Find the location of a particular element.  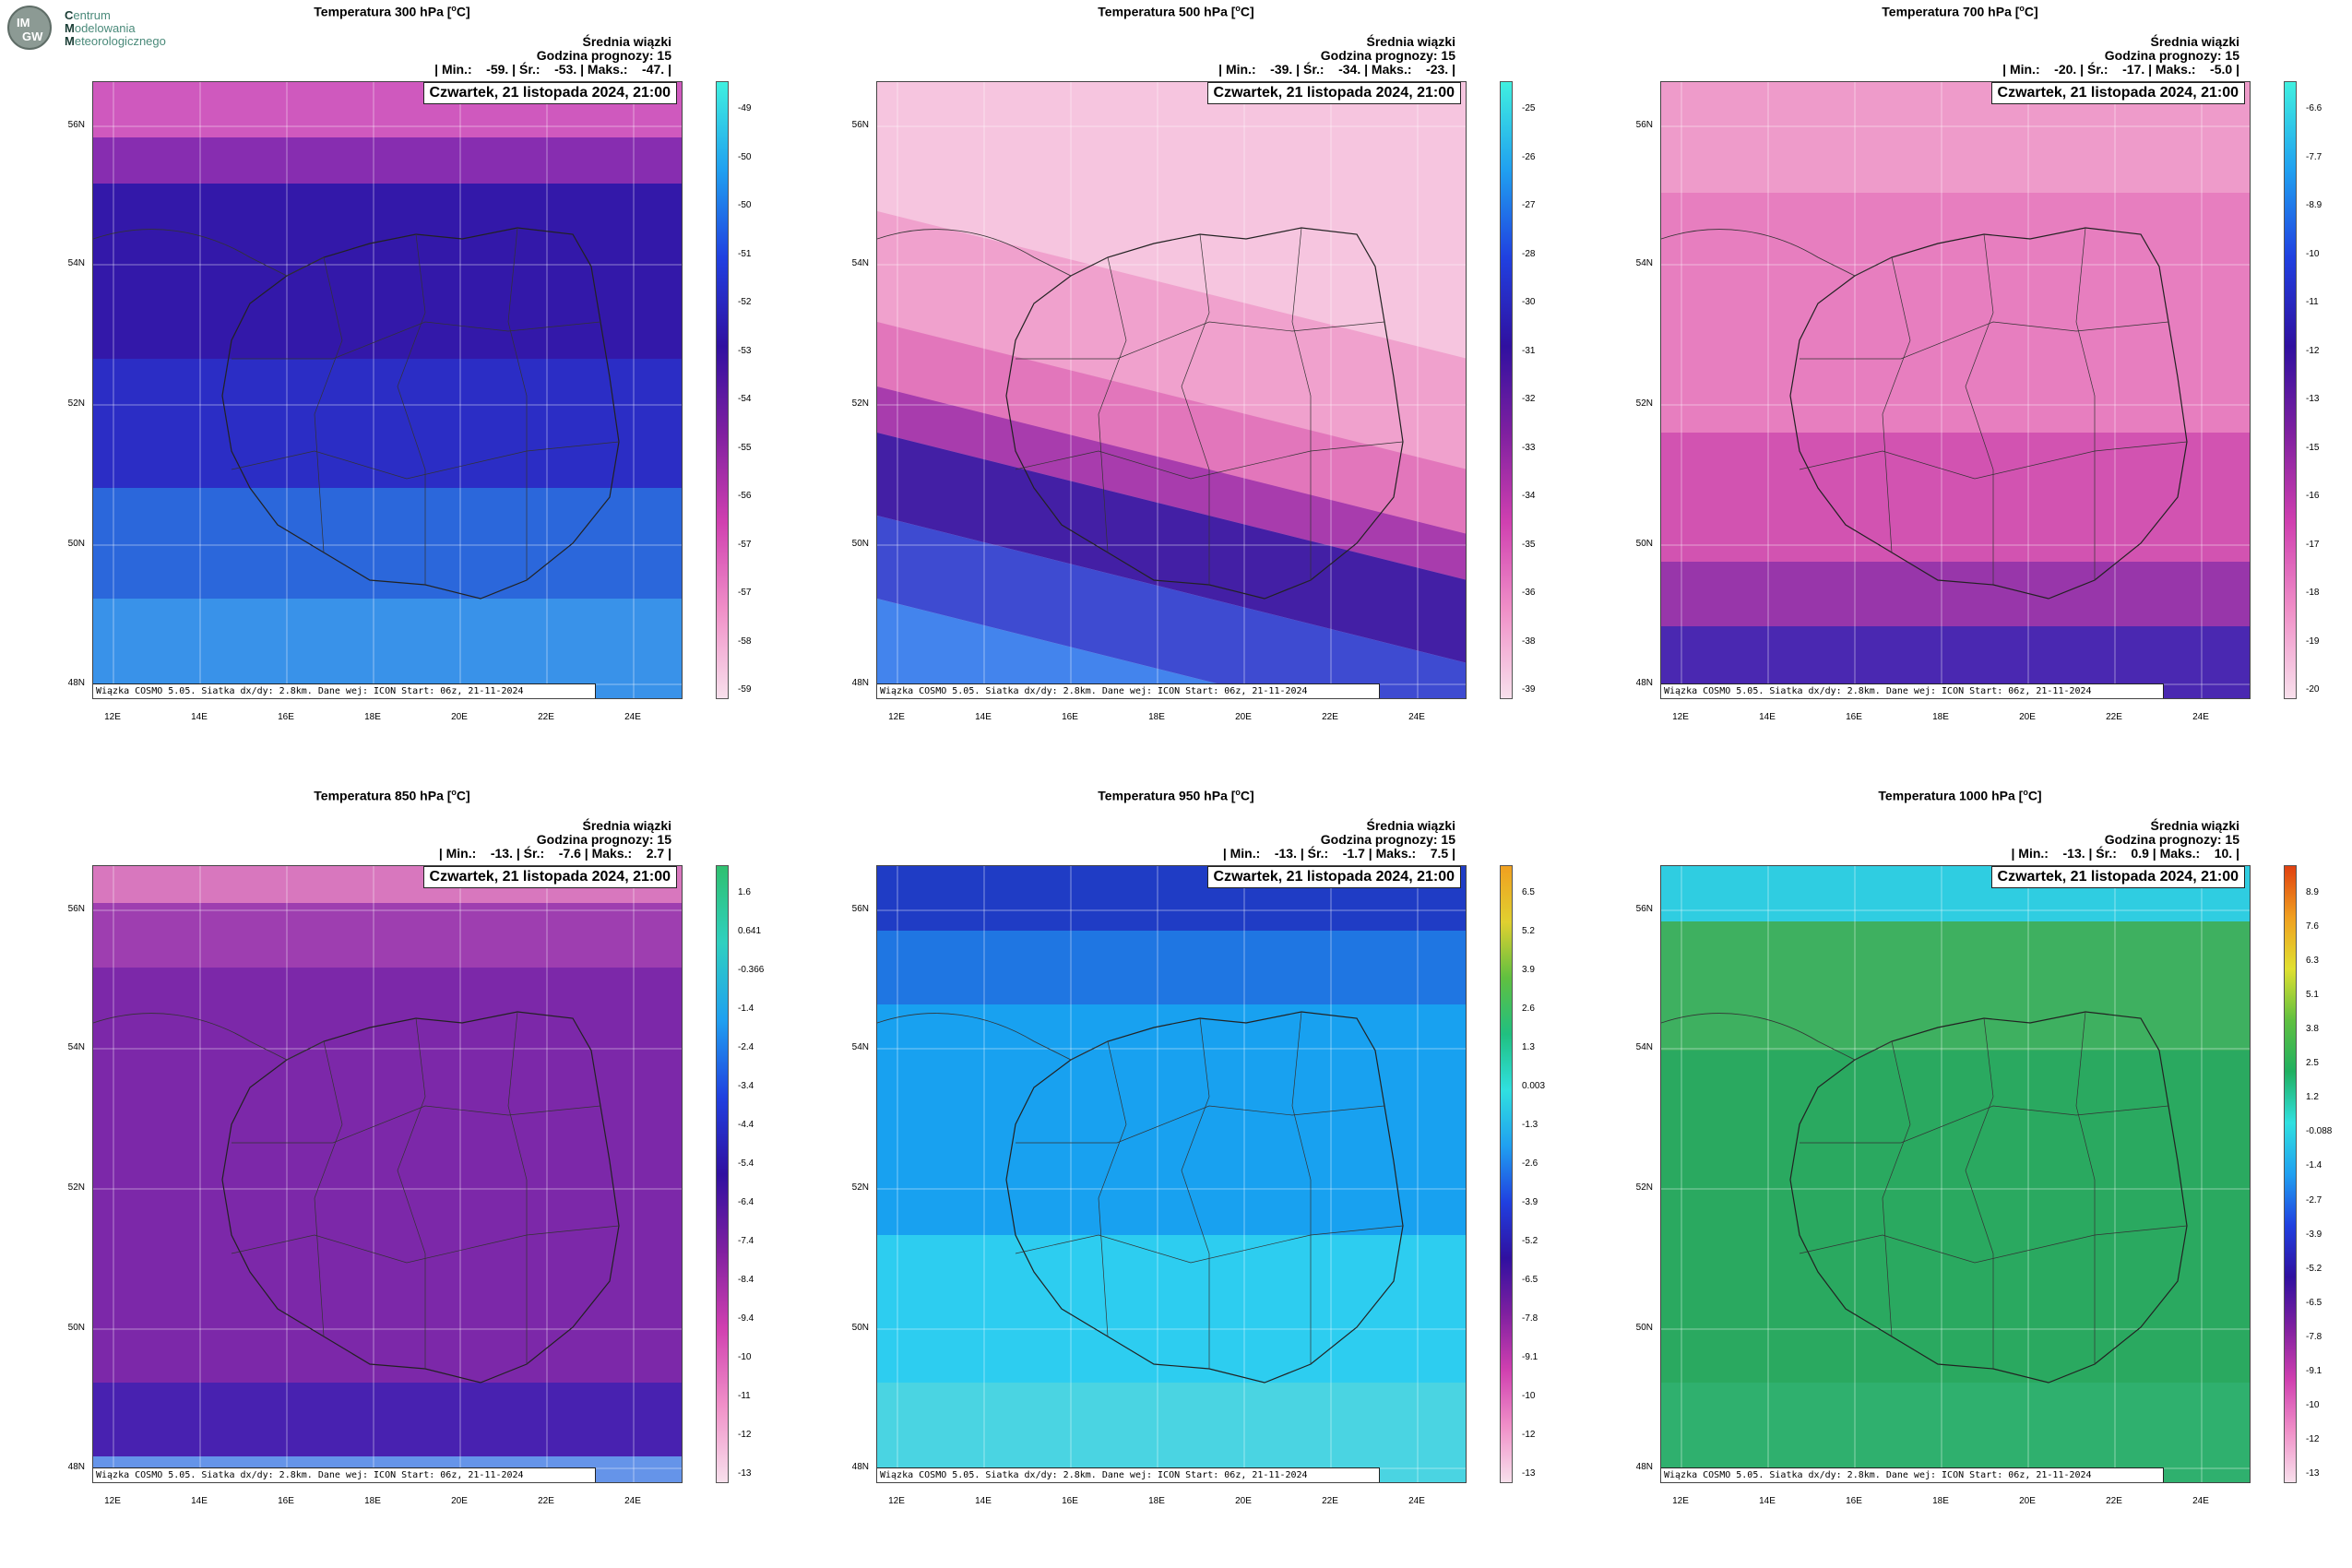

colorbar-tick-label: -7.8 is located at coordinates (1530, 1318).